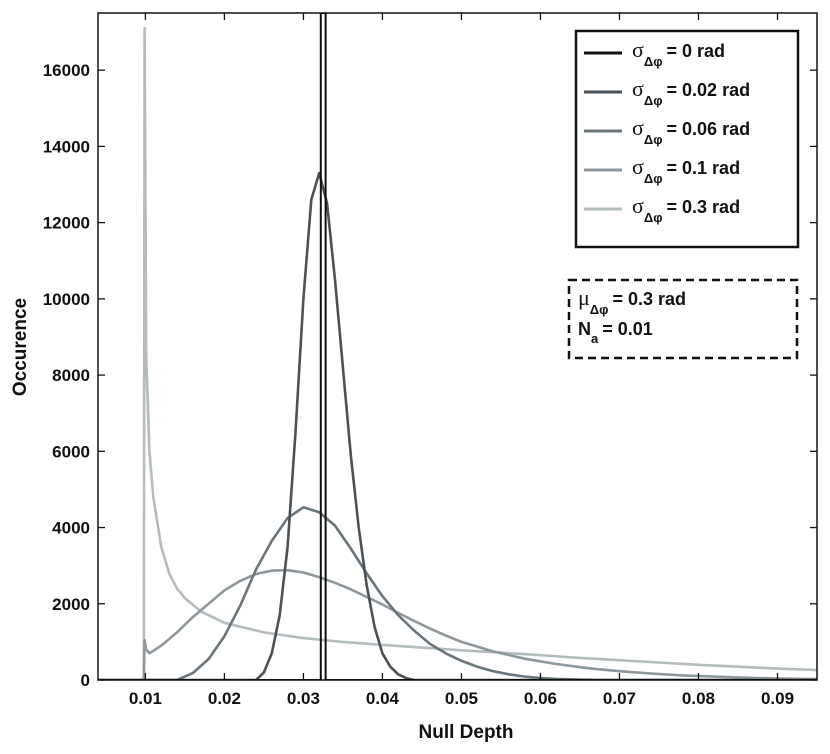 This screenshot has height=754, width=830. I want to click on annotation: μΔφ= 0.3 rad Na = 0.01, so click(683, 319).